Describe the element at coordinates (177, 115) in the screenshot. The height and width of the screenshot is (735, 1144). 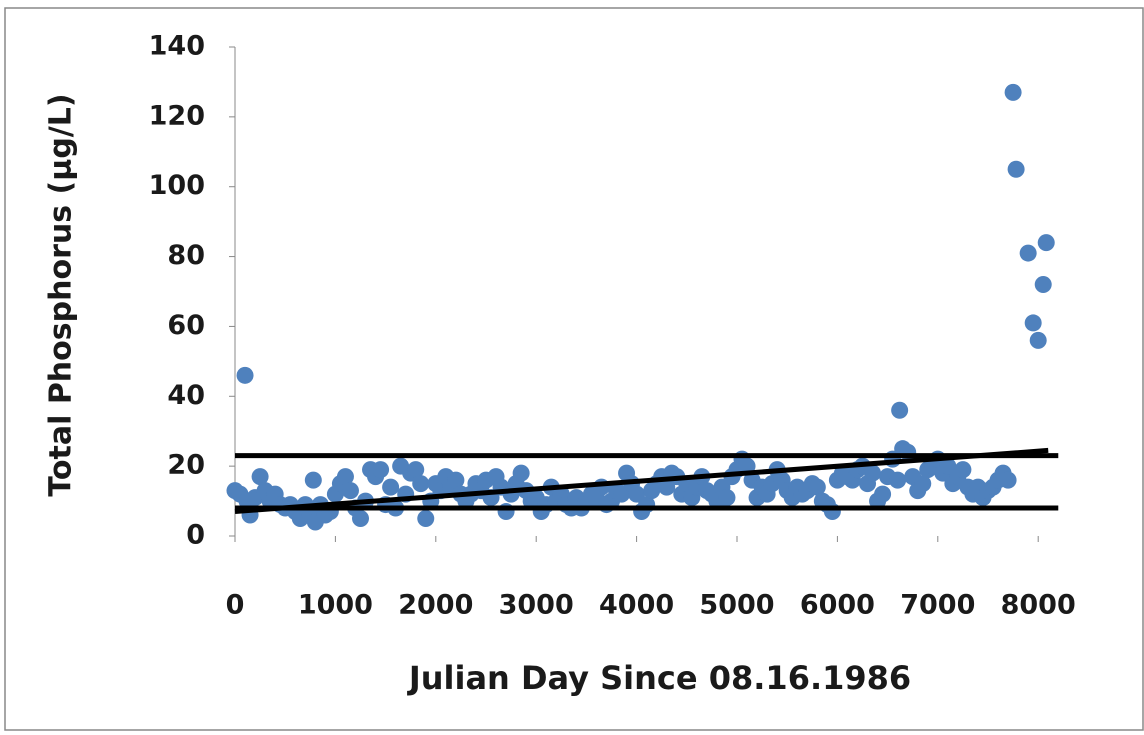
I see `y-tick-label: 120` at that location.